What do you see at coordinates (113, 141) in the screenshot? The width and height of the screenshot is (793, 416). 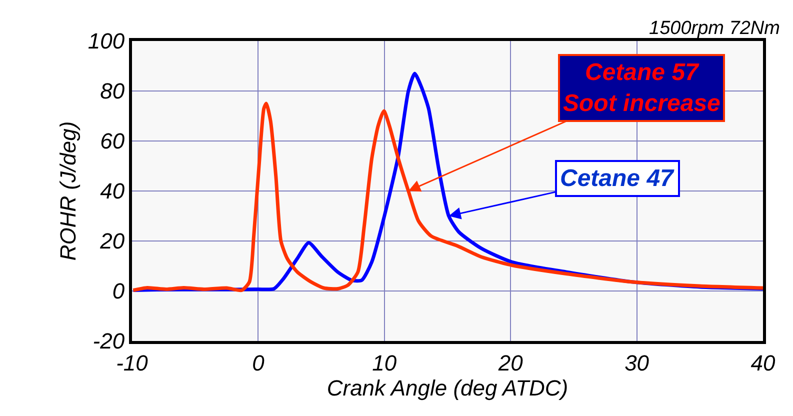 I see `y-tick-label: 60` at bounding box center [113, 141].